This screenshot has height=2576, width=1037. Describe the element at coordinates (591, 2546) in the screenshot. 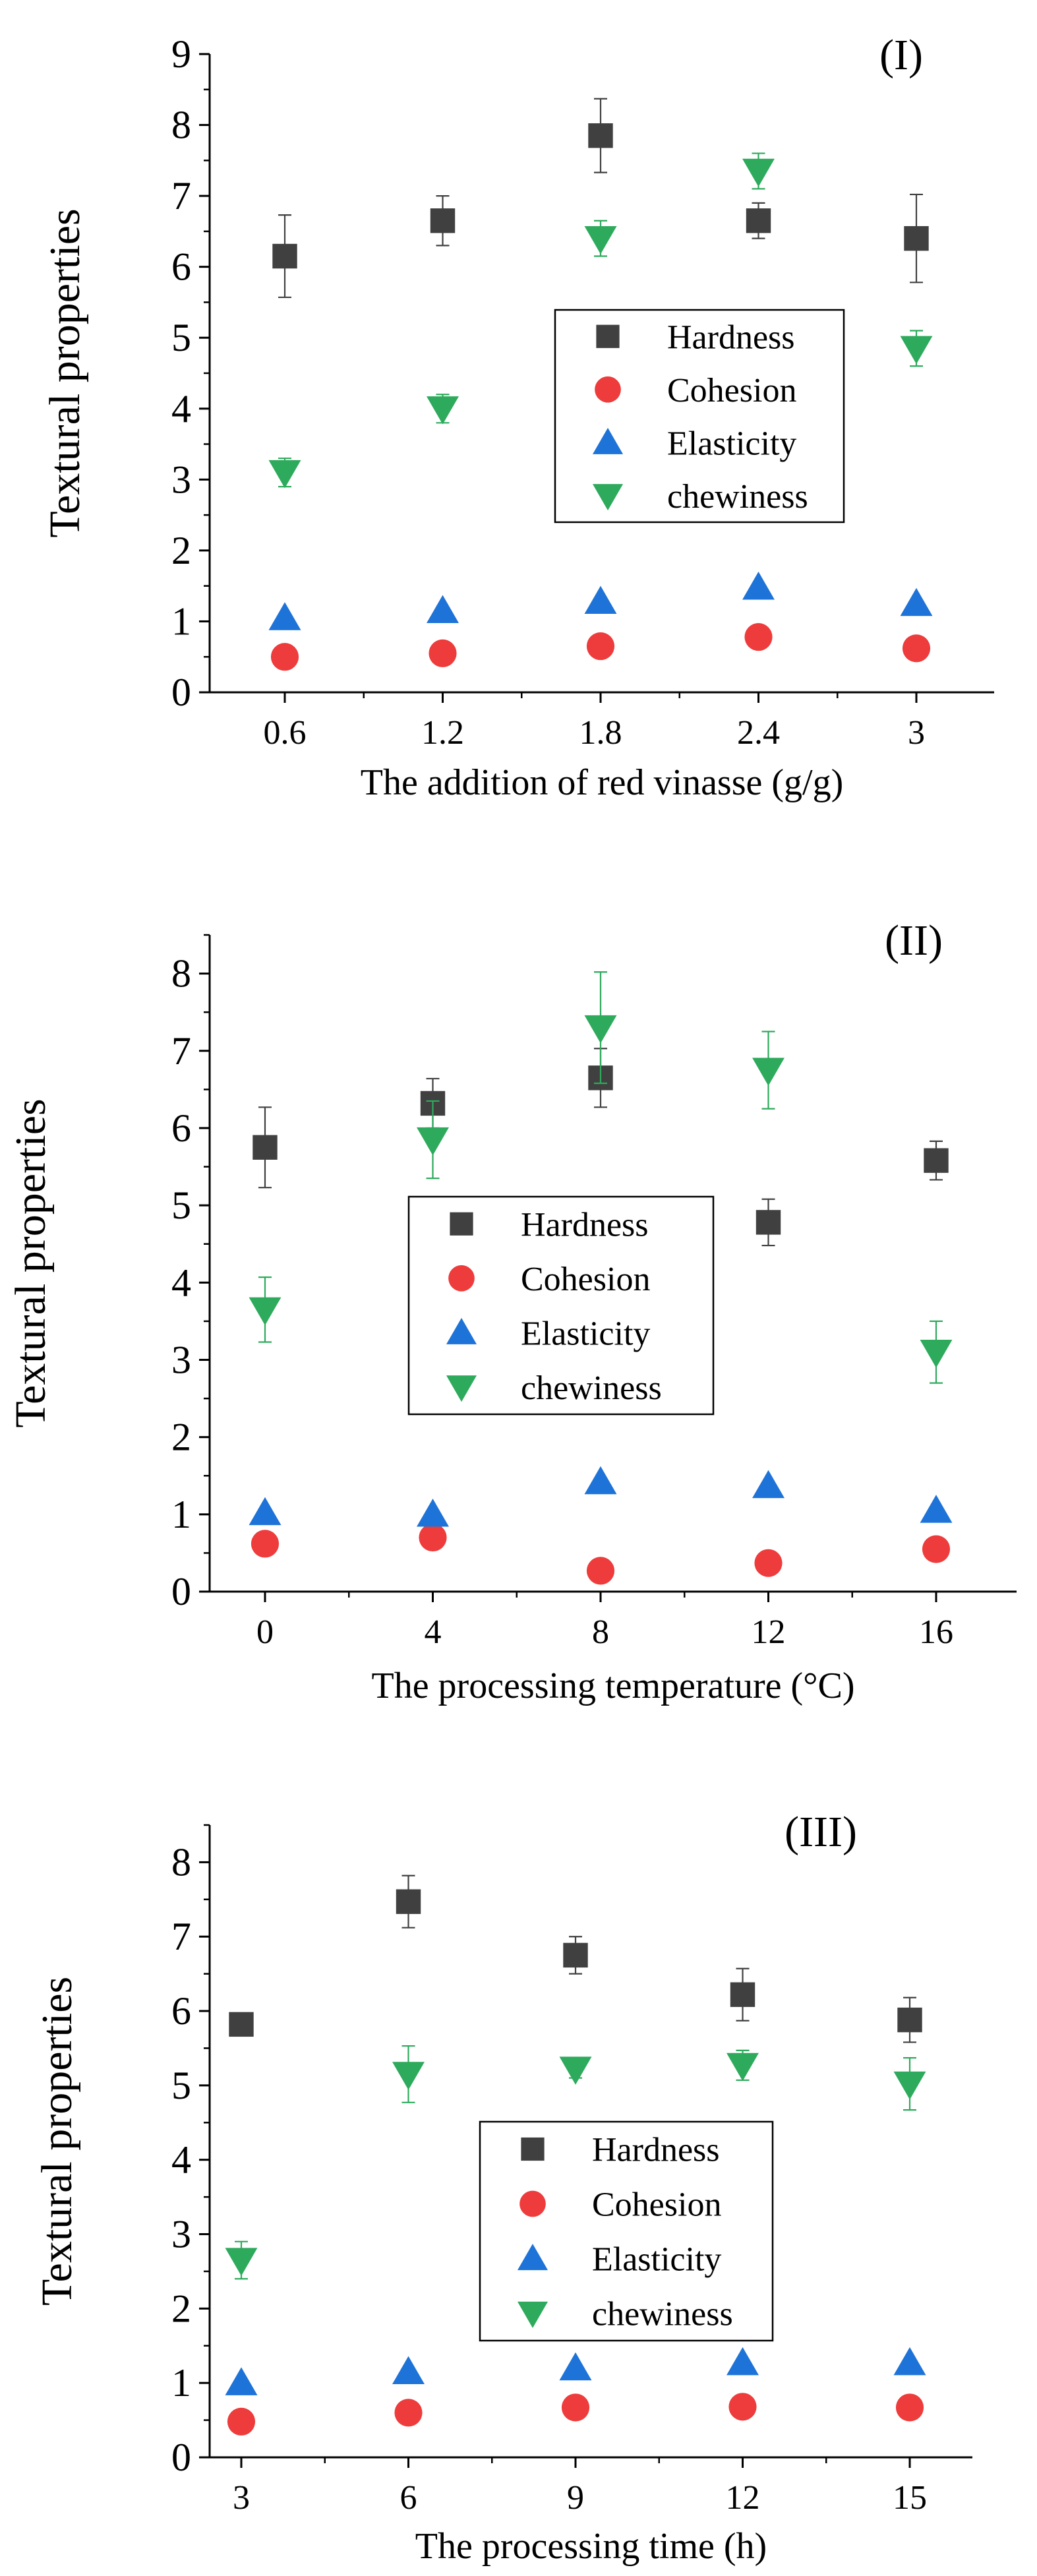

I see `x-axis-label: The processing time (h)` at that location.